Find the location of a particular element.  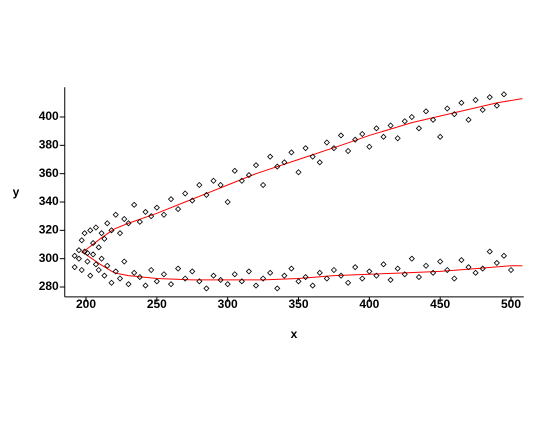

y-tick-label: 320 is located at coordinates (49, 230).